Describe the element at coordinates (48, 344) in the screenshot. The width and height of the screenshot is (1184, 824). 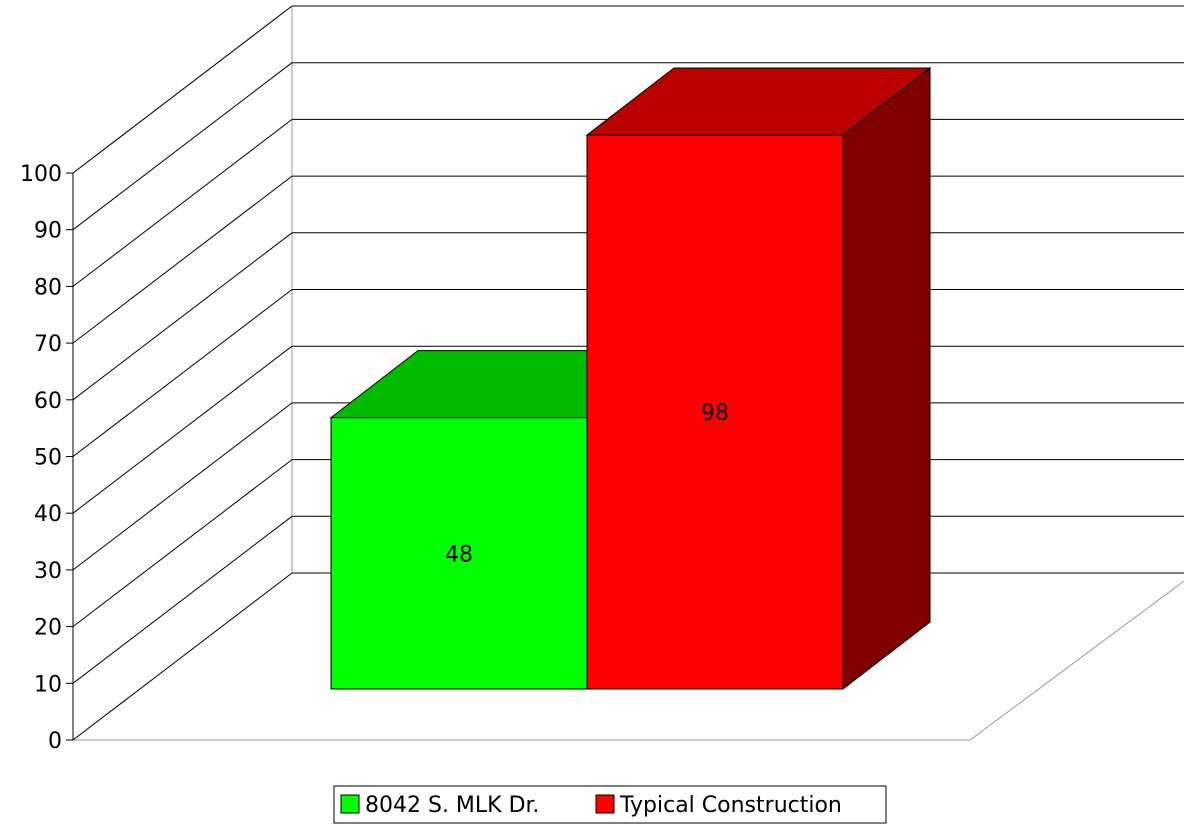
I see `y-tick-label: 70` at that location.